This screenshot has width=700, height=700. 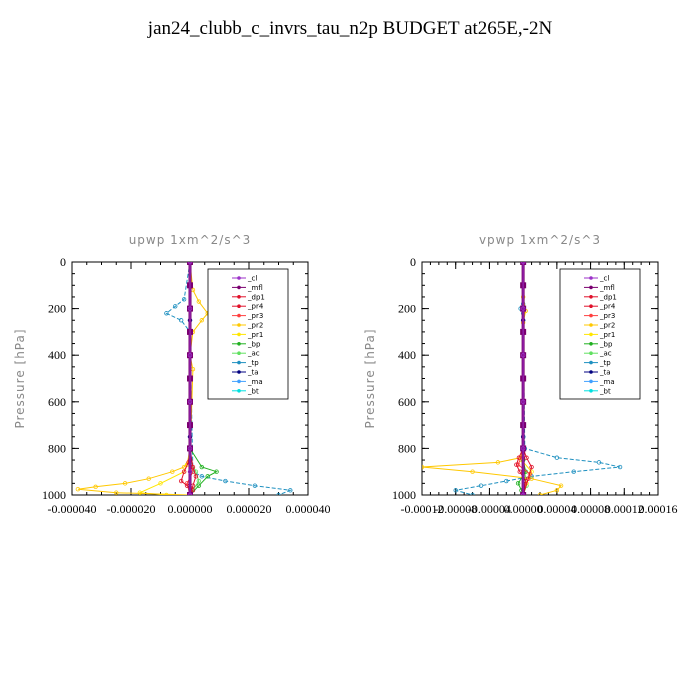 What do you see at coordinates (308, 509) in the screenshot?
I see `x-tick-label: 0.000040` at bounding box center [308, 509].